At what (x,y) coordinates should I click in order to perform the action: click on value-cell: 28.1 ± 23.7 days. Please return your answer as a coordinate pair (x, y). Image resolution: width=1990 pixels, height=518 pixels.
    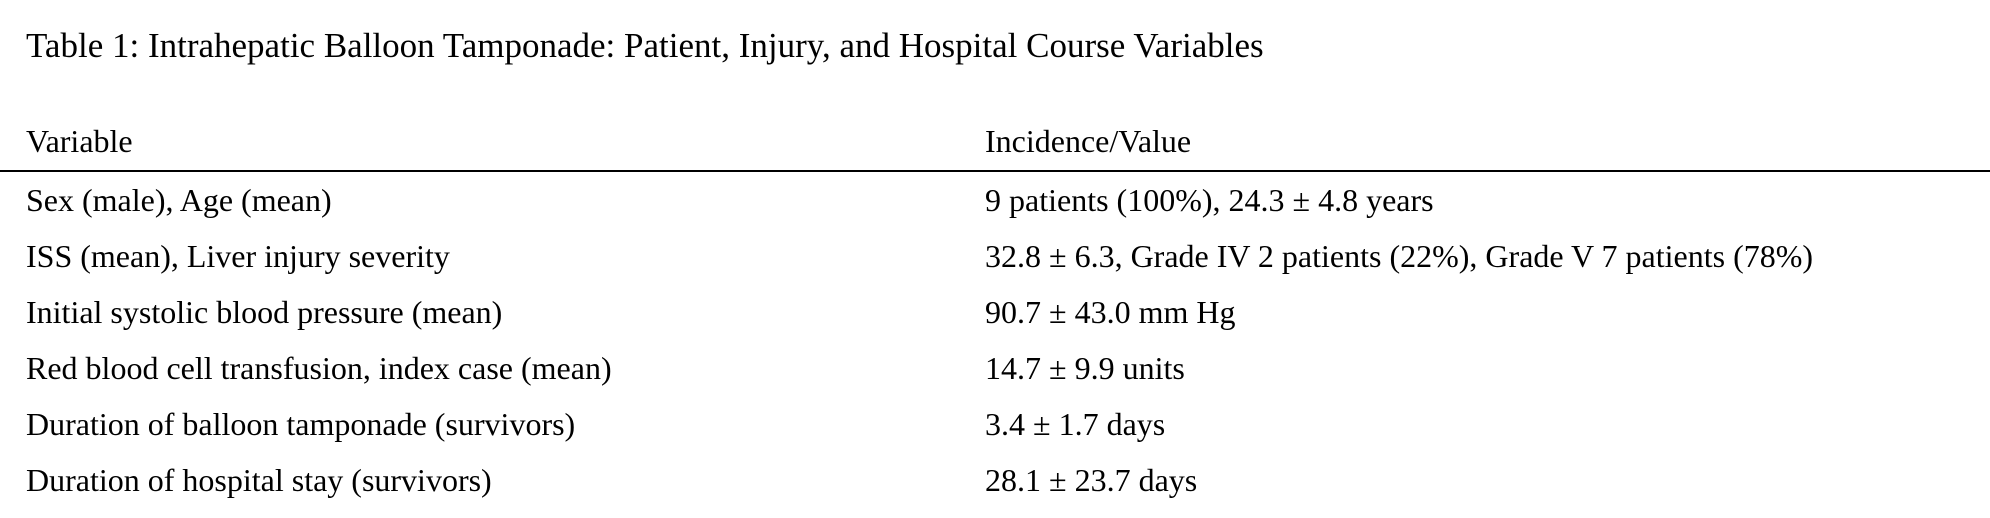
    Looking at the image, I should click on (1091, 479).